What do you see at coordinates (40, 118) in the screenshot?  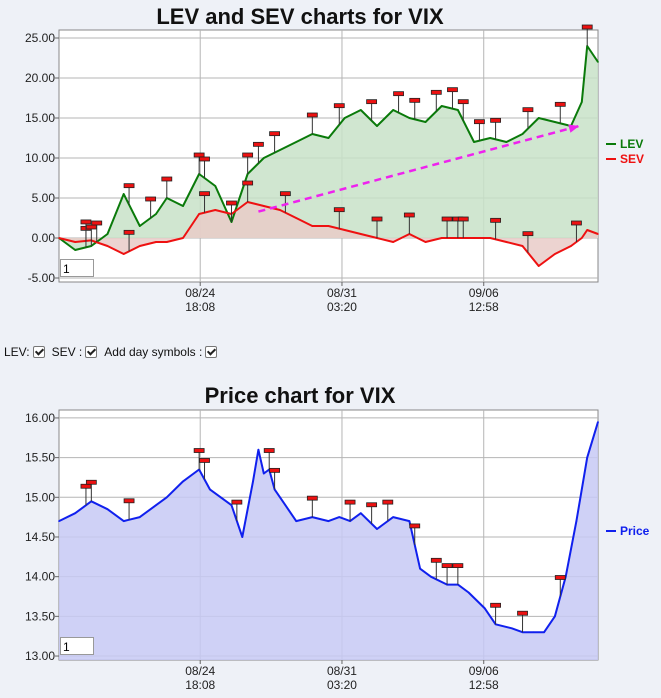 I see `y-tick-label: 15.00` at bounding box center [40, 118].